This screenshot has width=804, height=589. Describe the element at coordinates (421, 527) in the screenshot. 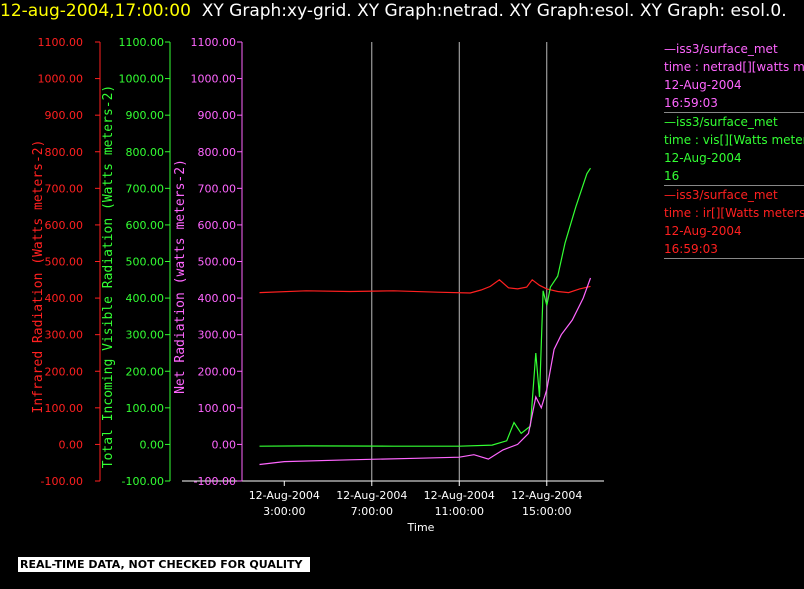

I see `x-axis-label: Time` at that location.